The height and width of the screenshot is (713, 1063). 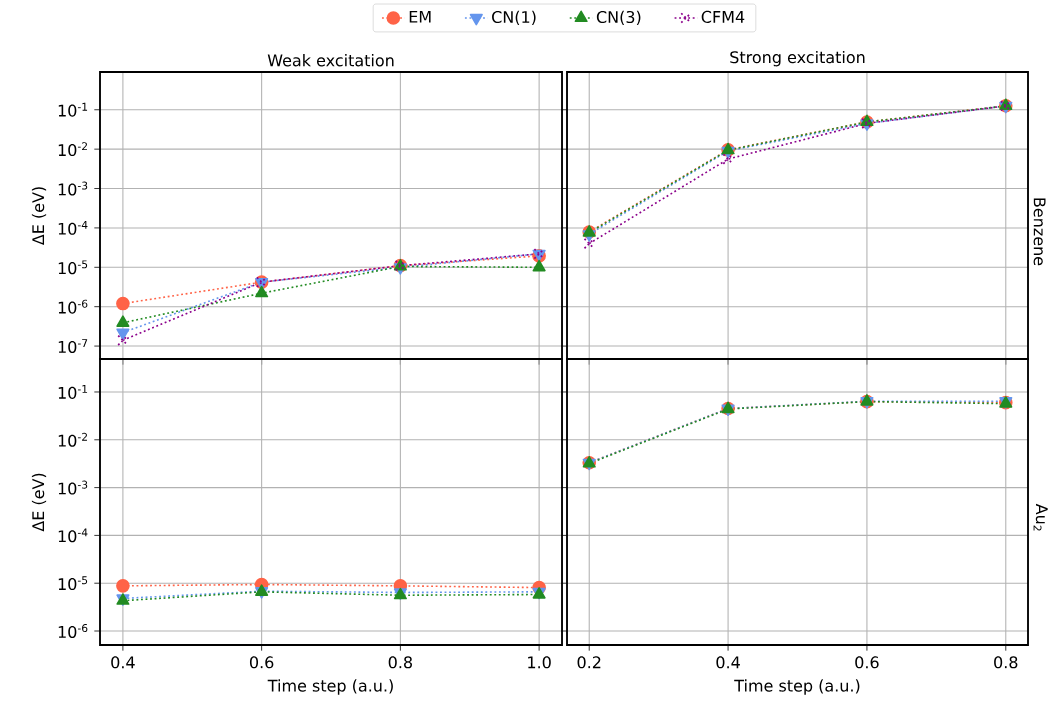 What do you see at coordinates (618, 17) in the screenshot?
I see `legend-label: CN(3)` at bounding box center [618, 17].